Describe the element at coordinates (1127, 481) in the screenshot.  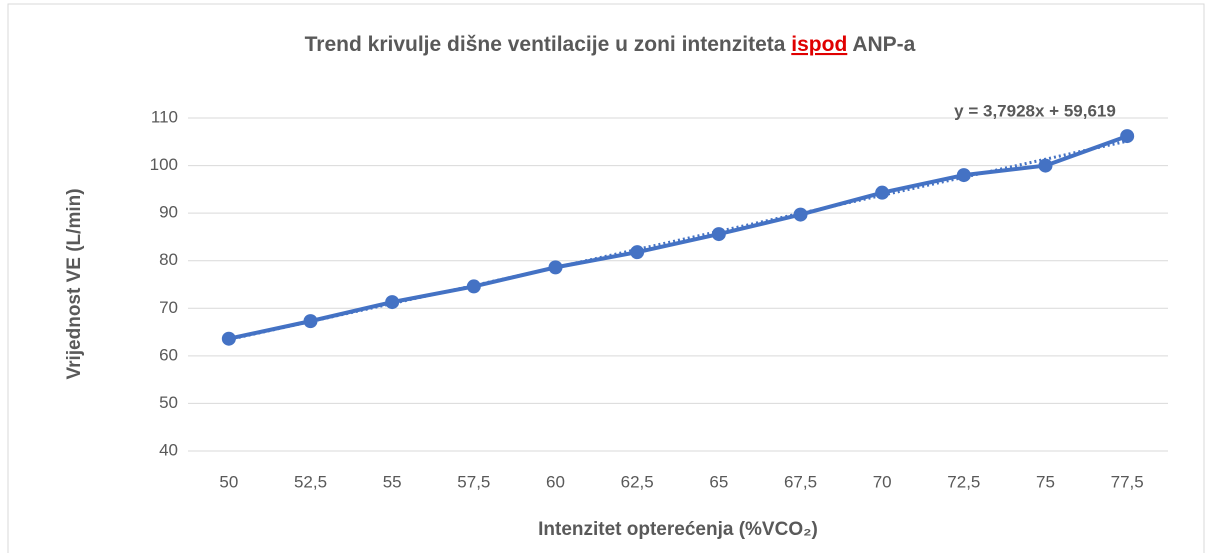
I see `x-tick-label: 77,5` at that location.